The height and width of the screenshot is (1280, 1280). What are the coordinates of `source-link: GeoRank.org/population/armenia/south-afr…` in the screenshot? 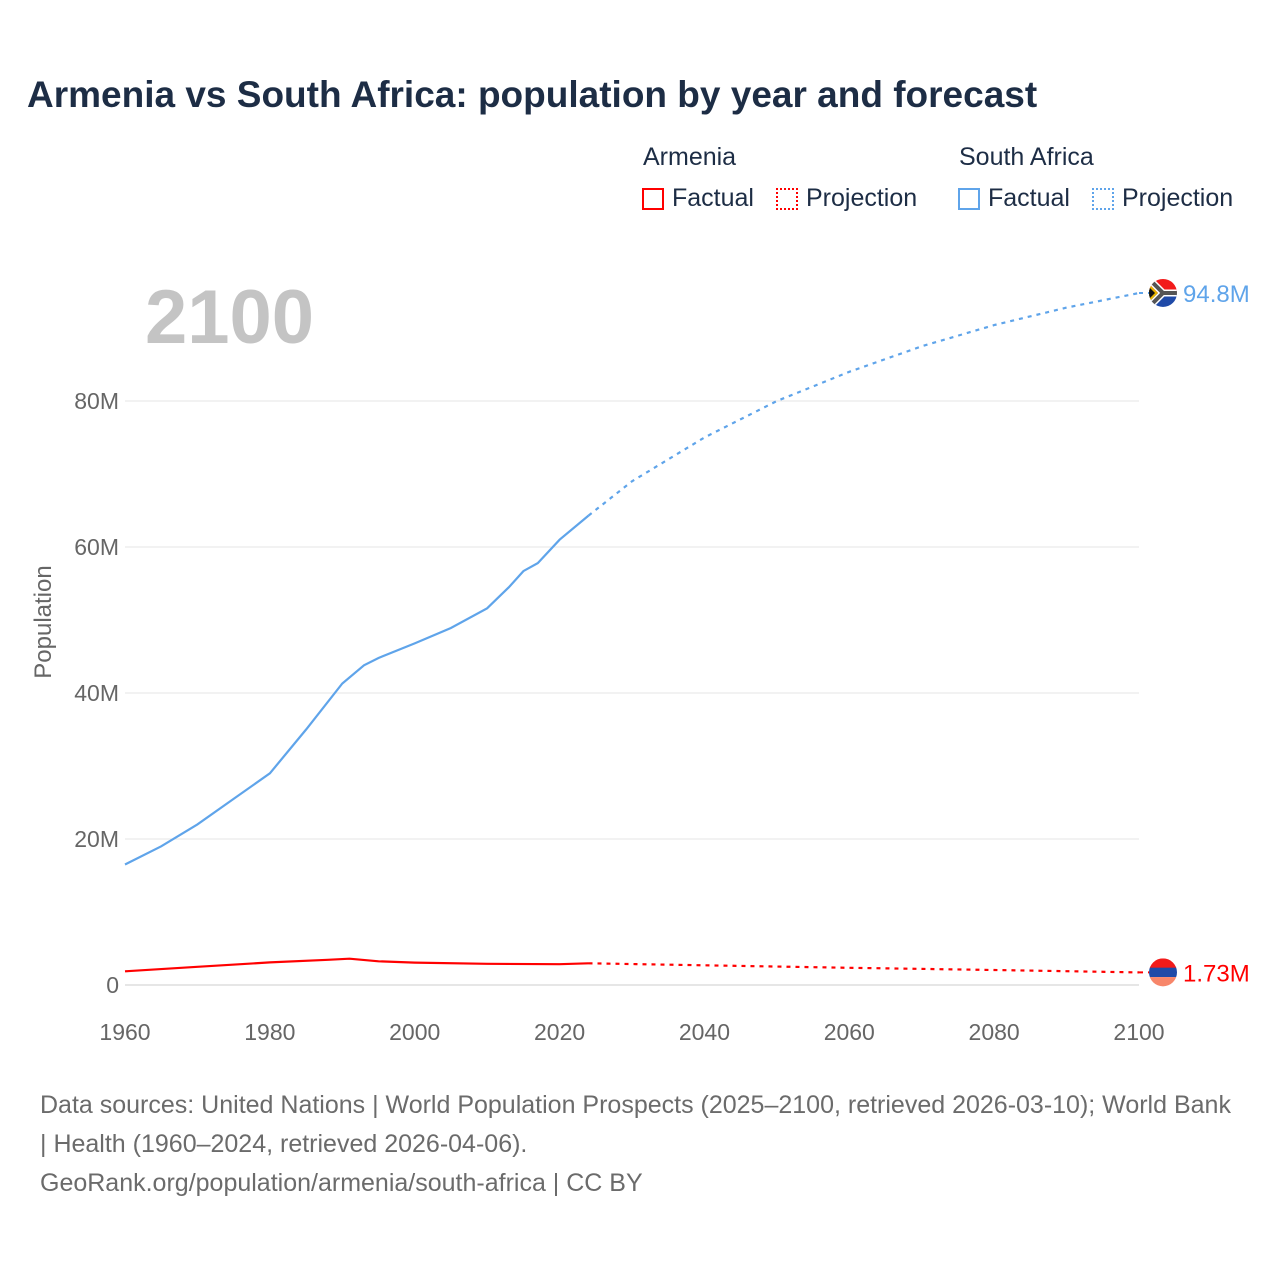 It's located at (341, 1183).